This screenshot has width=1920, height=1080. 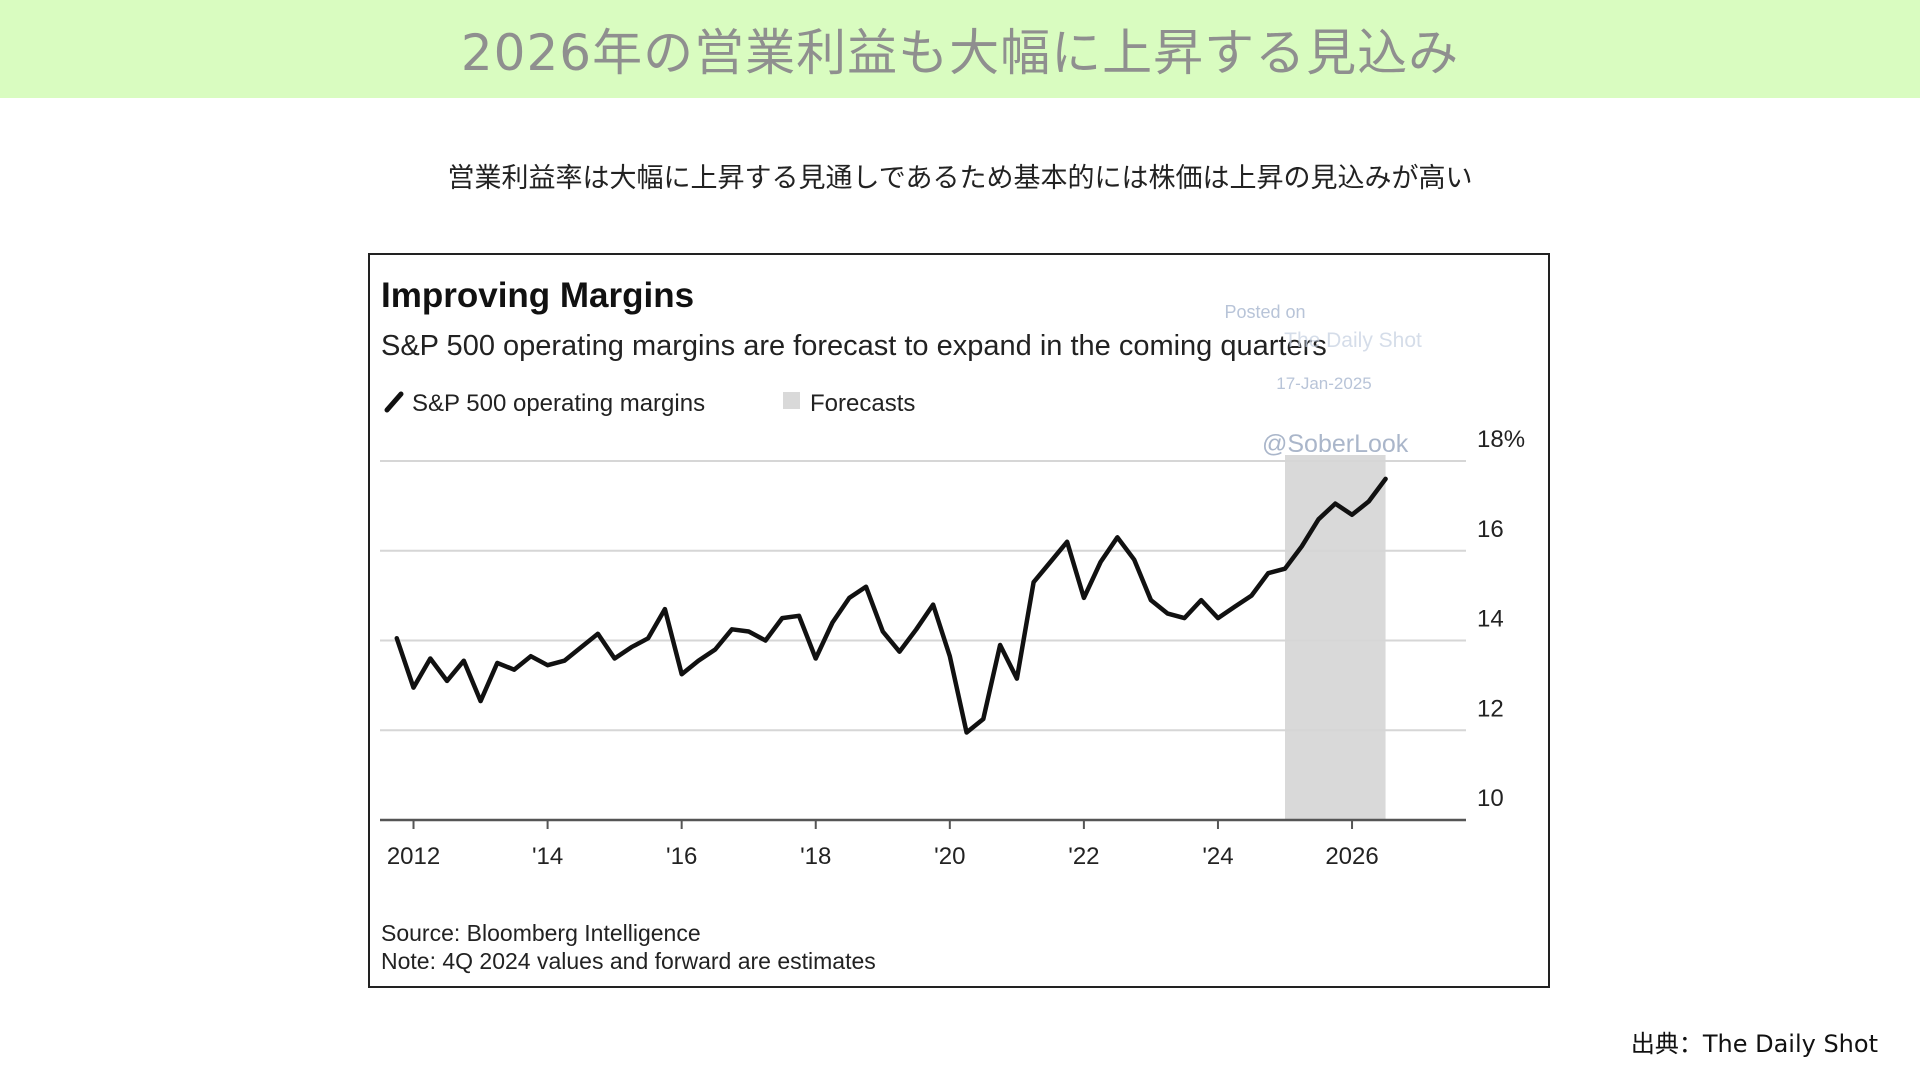 What do you see at coordinates (1501, 439) in the screenshot?
I see `y-tick-label: 18%` at bounding box center [1501, 439].